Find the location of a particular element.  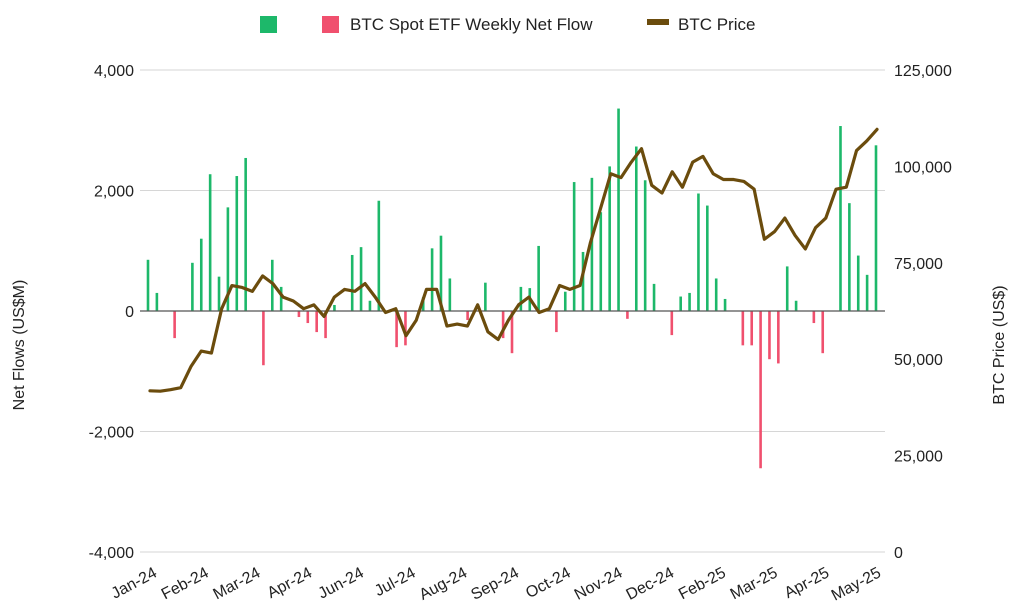

left-tick-label: -4,000 is located at coordinates (111, 553).